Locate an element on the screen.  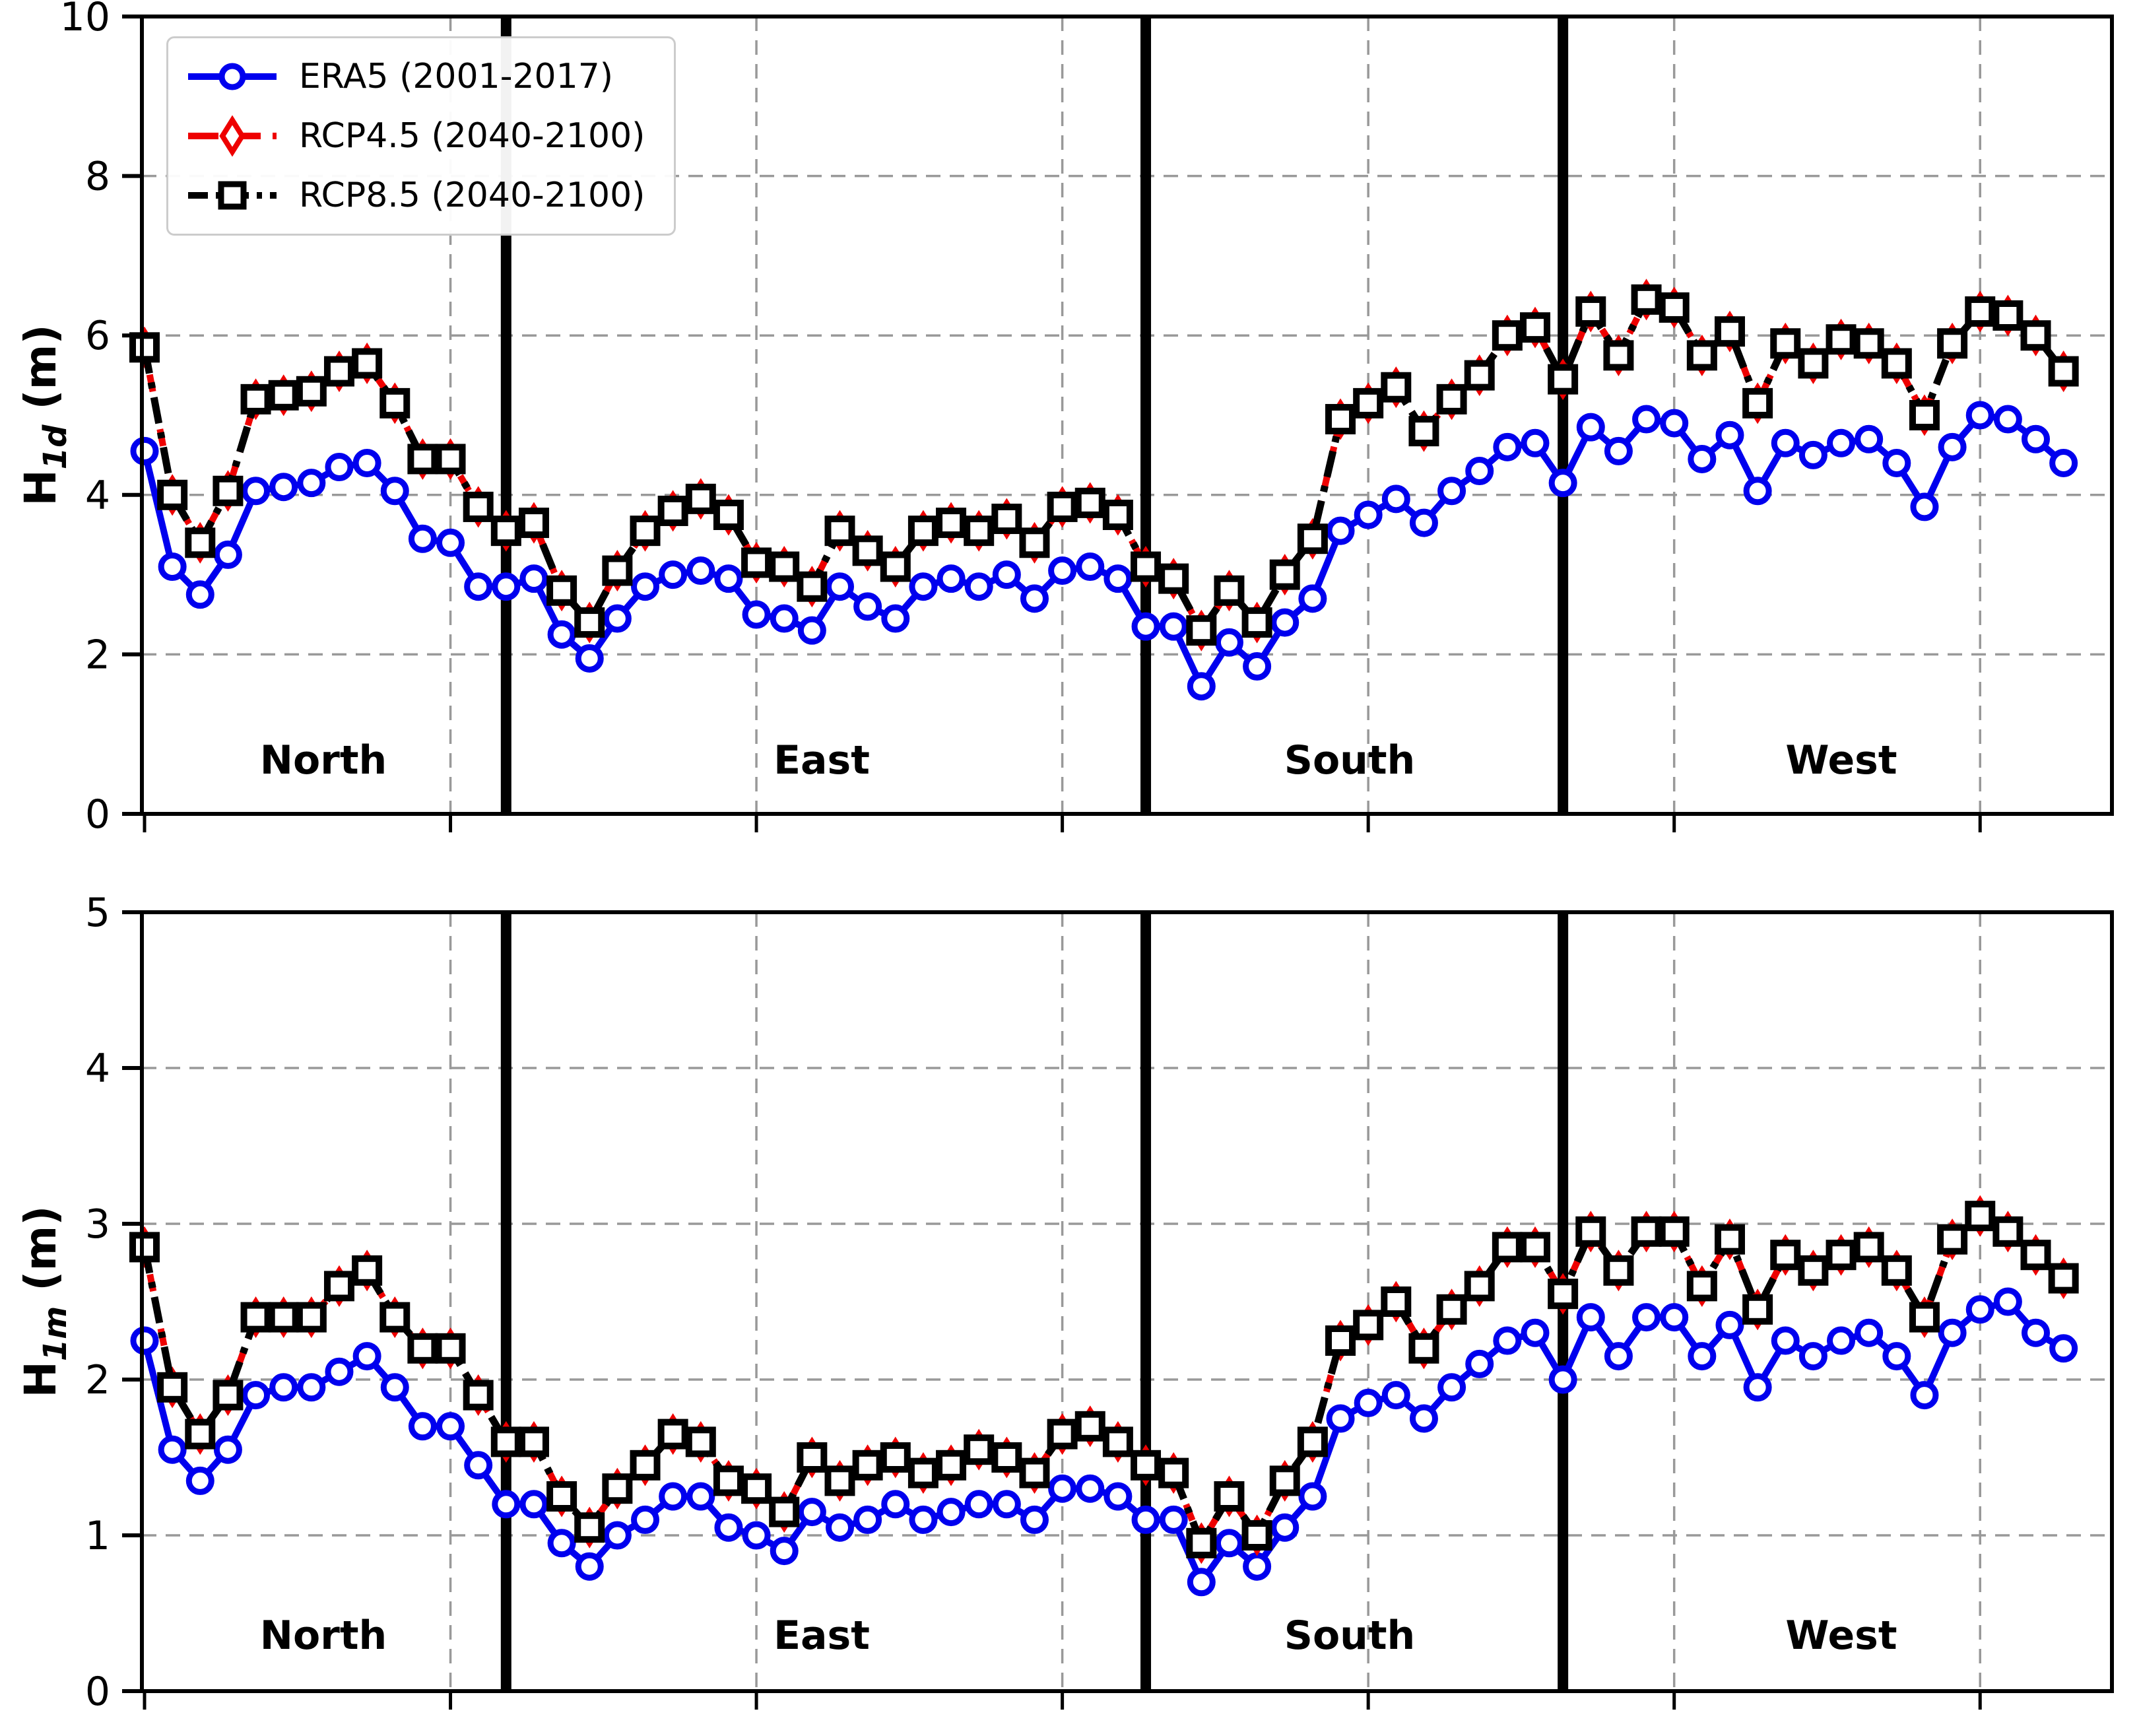
y-tick-label: 2 is located at coordinates (98, 655).